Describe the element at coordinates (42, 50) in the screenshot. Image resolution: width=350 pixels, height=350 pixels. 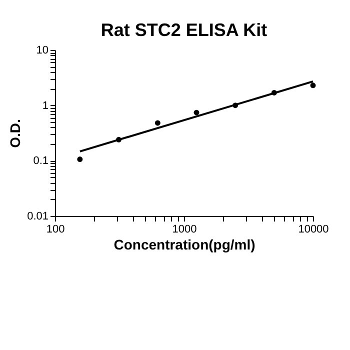
I see `y-tick-label: 10` at that location.